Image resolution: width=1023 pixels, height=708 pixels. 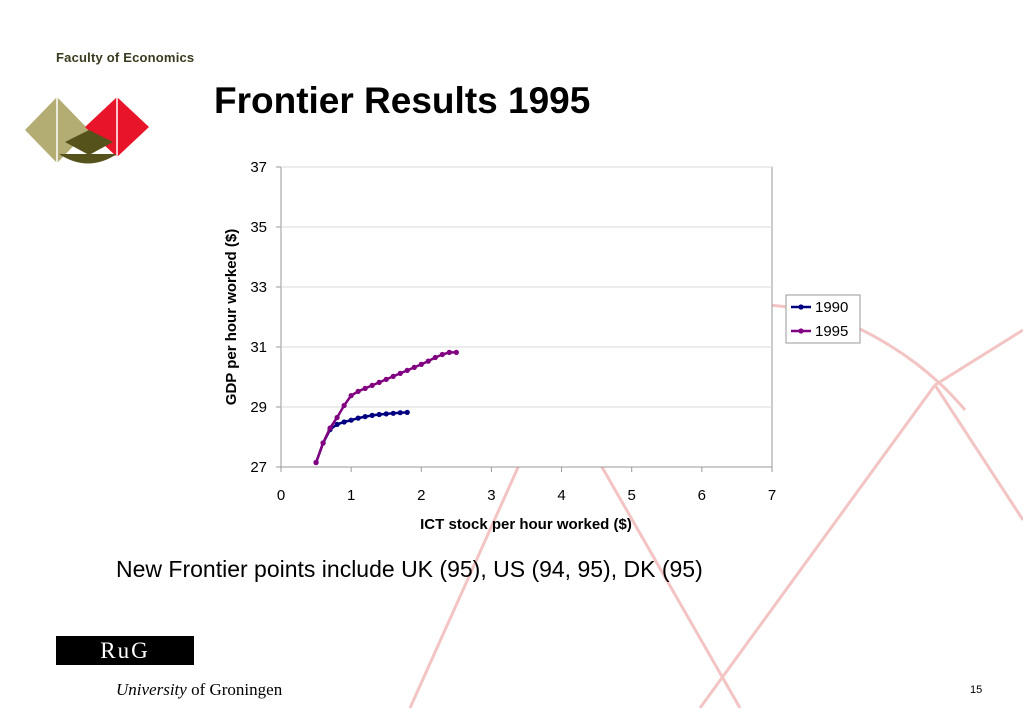 What do you see at coordinates (351, 495) in the screenshot?
I see `x-tick-label: 1` at bounding box center [351, 495].